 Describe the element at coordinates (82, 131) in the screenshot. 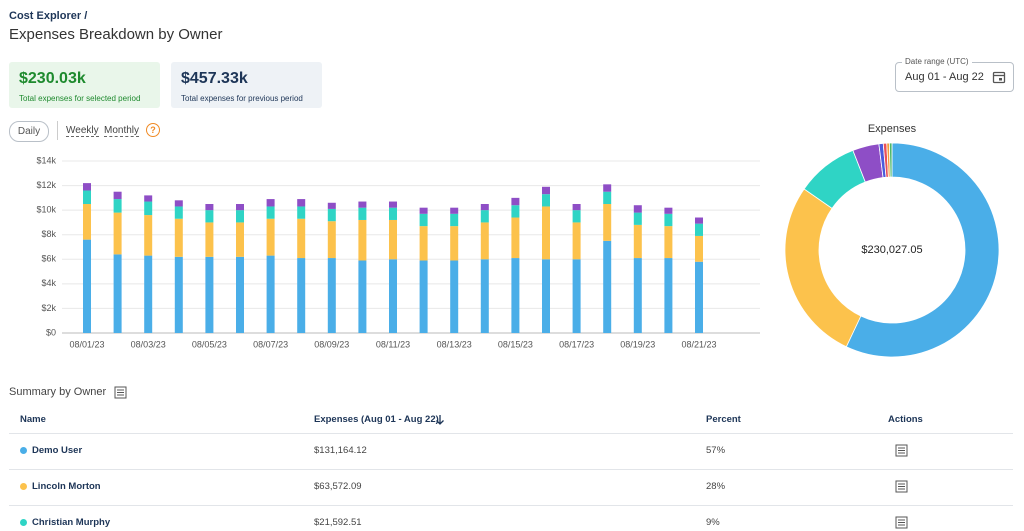

I see `toggle-weekly: Weekly` at that location.